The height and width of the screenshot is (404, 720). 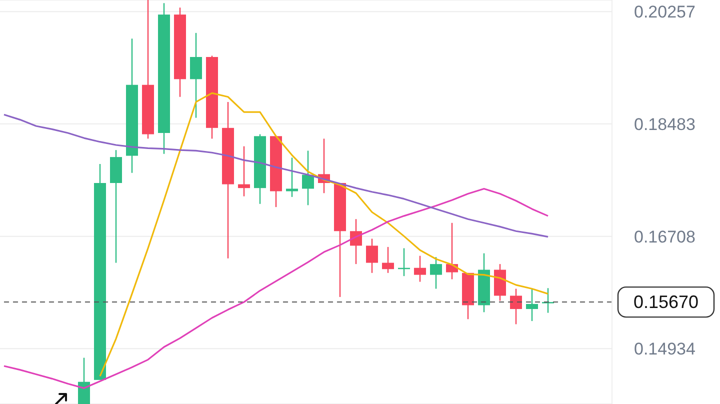 I want to click on y-tick-label: 0.20257, so click(x=665, y=12).